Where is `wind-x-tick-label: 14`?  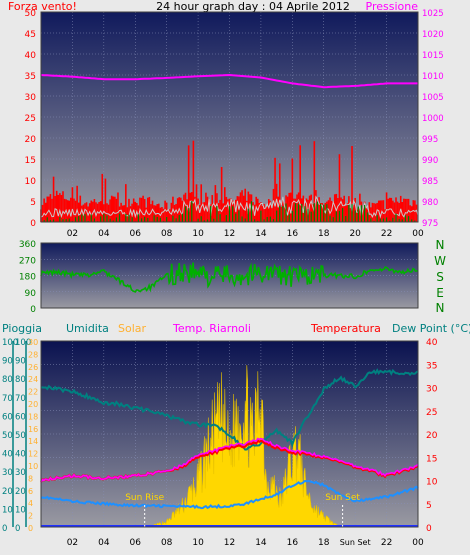
wind-x-tick-label: 14 is located at coordinates (261, 234).